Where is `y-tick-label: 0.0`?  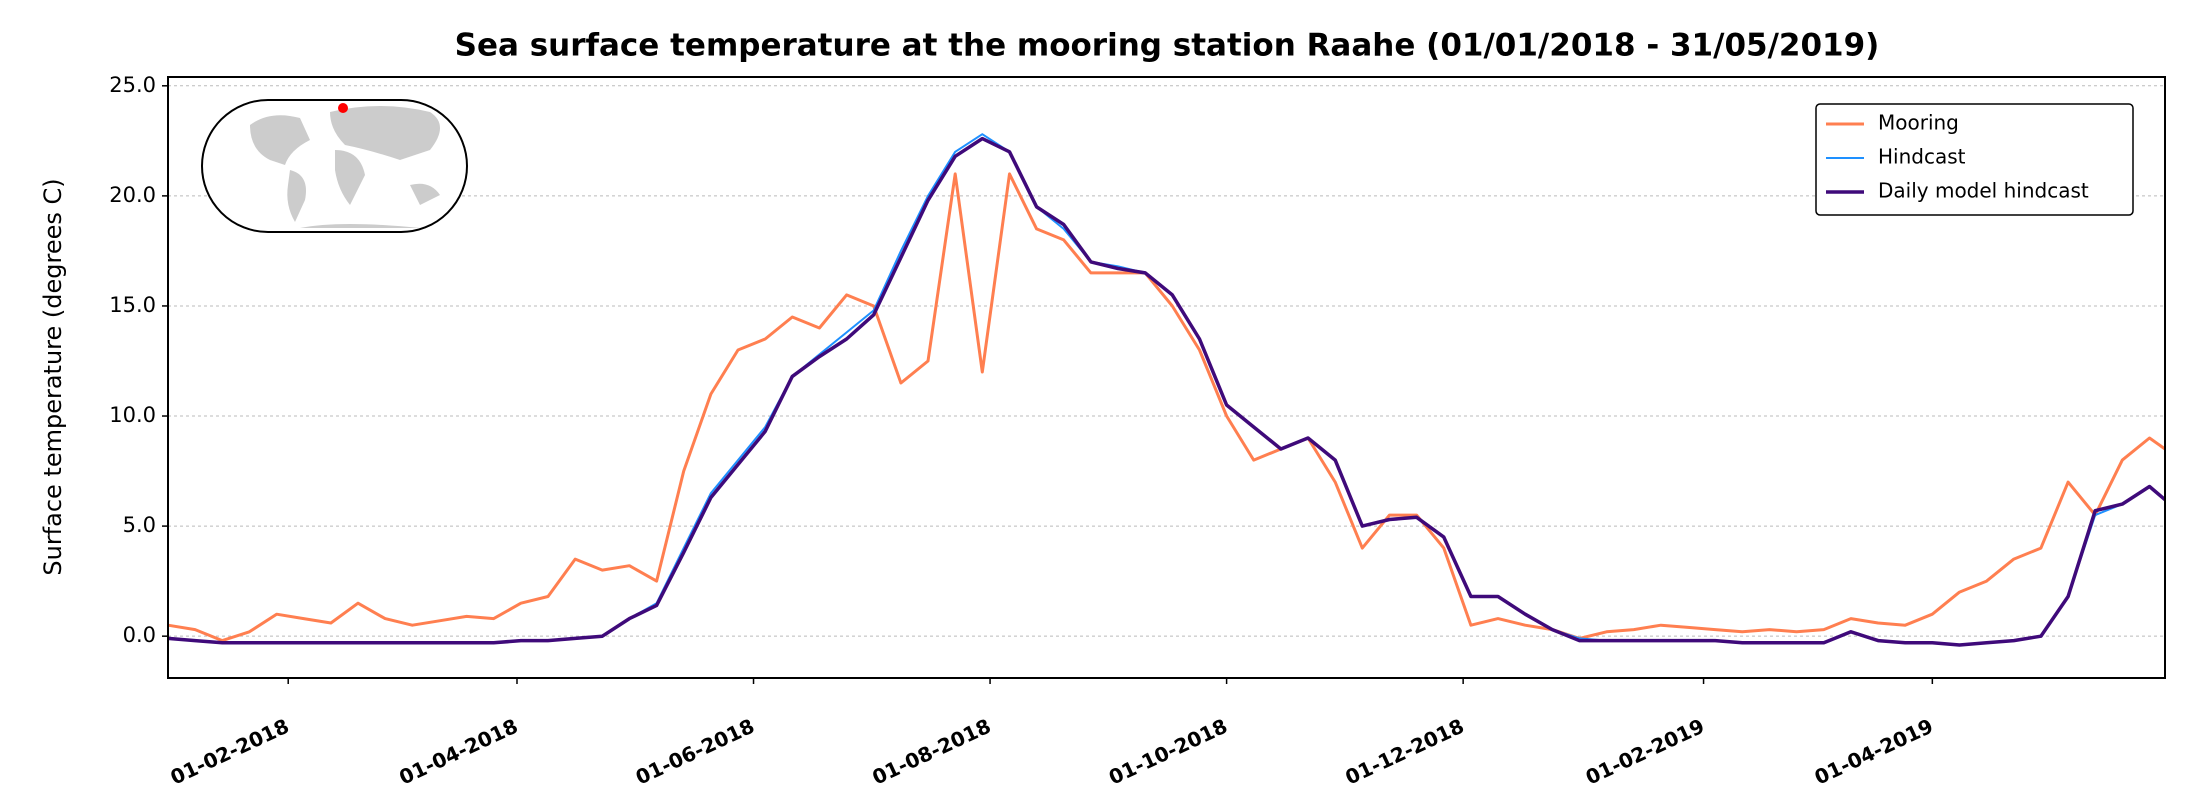
y-tick-label: 0.0 is located at coordinates (139, 635).